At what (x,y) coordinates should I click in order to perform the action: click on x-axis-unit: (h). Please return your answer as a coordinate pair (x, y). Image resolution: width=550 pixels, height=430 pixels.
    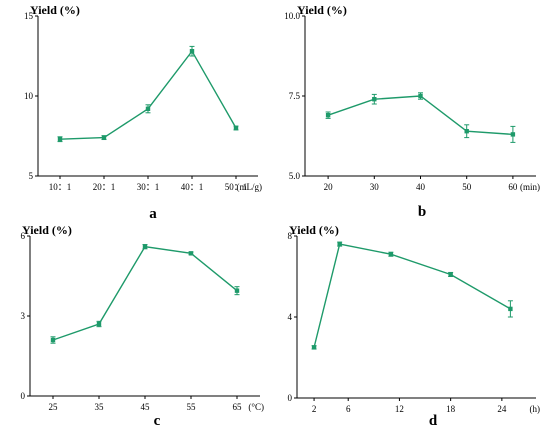
    Looking at the image, I should click on (535, 409).